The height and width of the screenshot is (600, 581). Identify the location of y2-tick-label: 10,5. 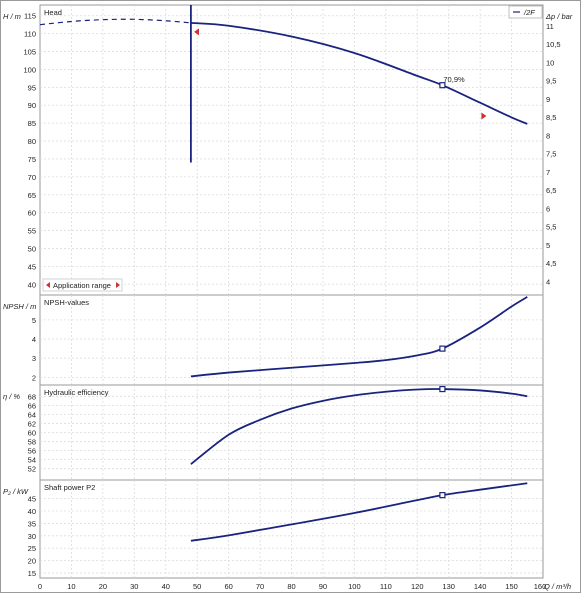
(553, 44).